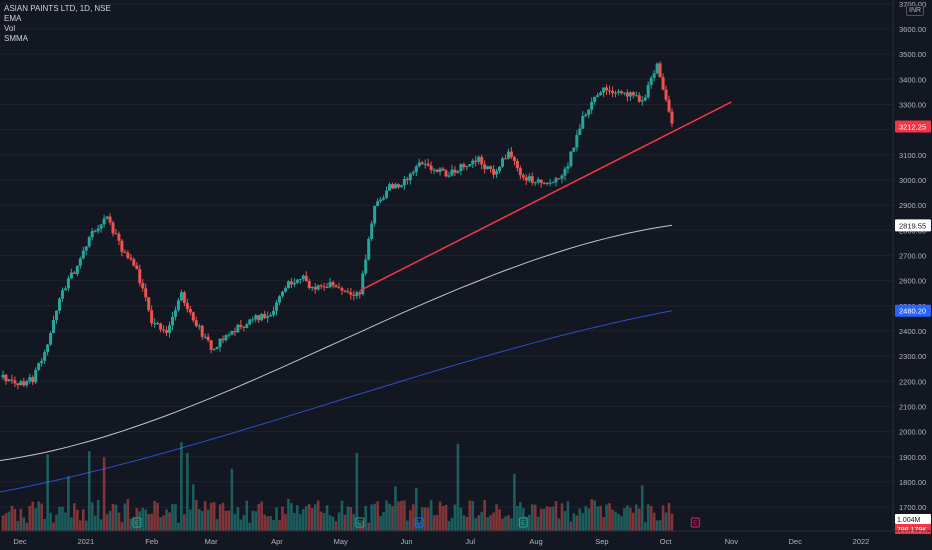  What do you see at coordinates (912, 127) in the screenshot?
I see `price-badge-label: 3212.25` at bounding box center [912, 127].